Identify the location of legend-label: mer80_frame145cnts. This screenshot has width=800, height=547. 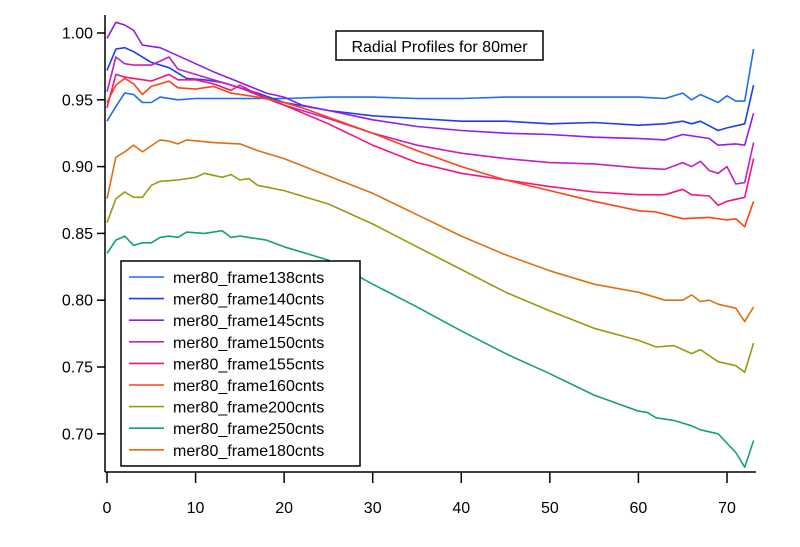
(248, 321).